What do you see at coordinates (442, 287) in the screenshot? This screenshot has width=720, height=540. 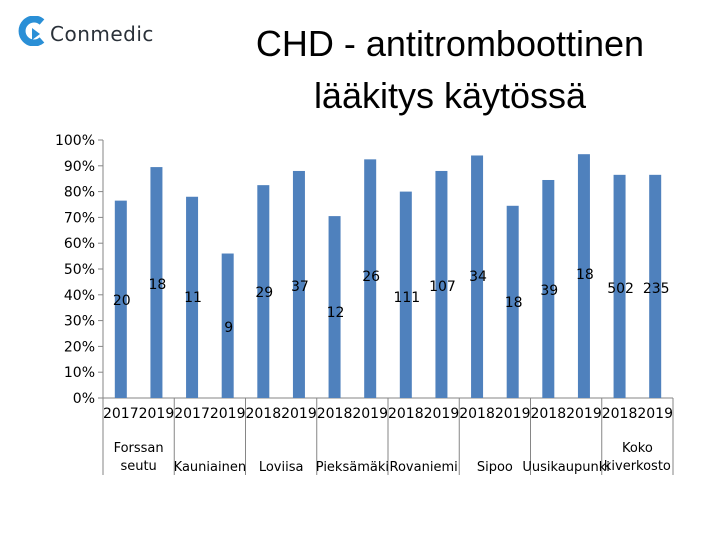 I see `data-label: 107` at bounding box center [442, 287].